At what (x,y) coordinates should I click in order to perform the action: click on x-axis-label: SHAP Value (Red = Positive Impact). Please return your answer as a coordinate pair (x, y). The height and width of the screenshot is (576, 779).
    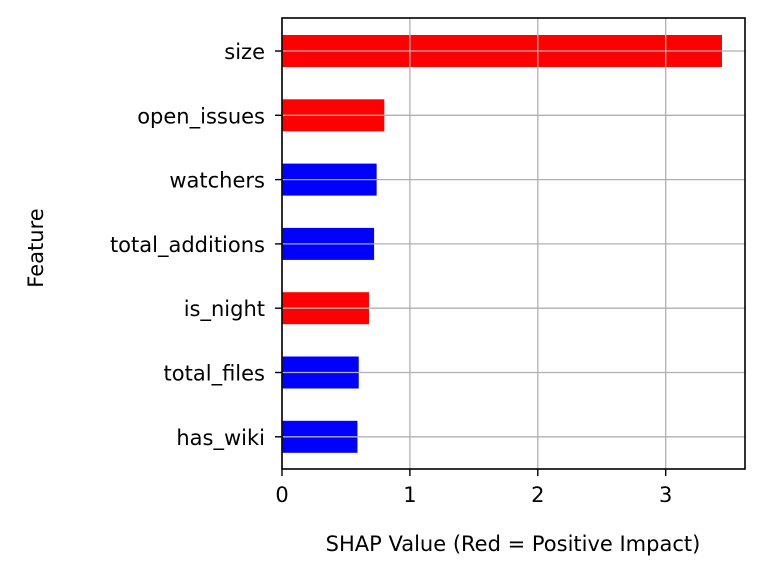
    Looking at the image, I should click on (513, 544).